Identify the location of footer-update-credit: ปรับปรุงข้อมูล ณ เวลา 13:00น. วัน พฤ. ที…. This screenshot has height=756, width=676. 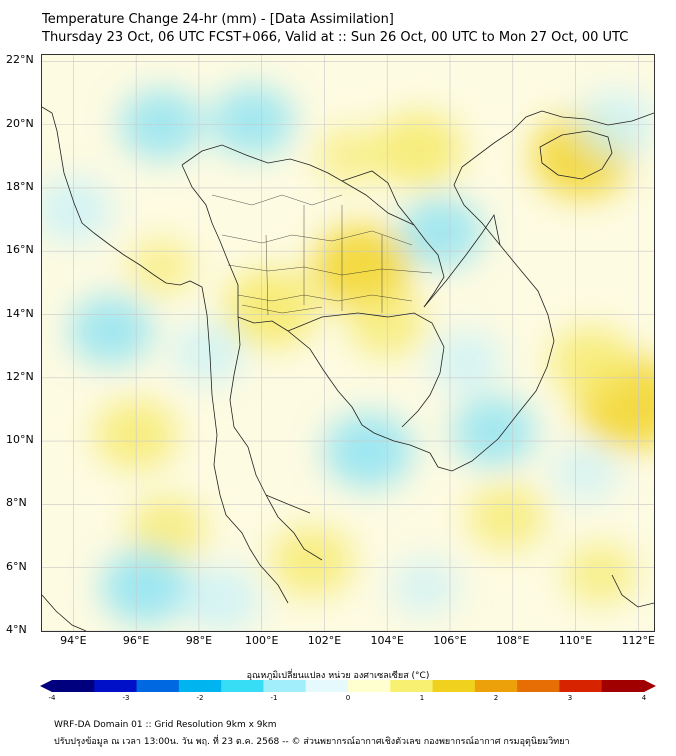
(312, 742).